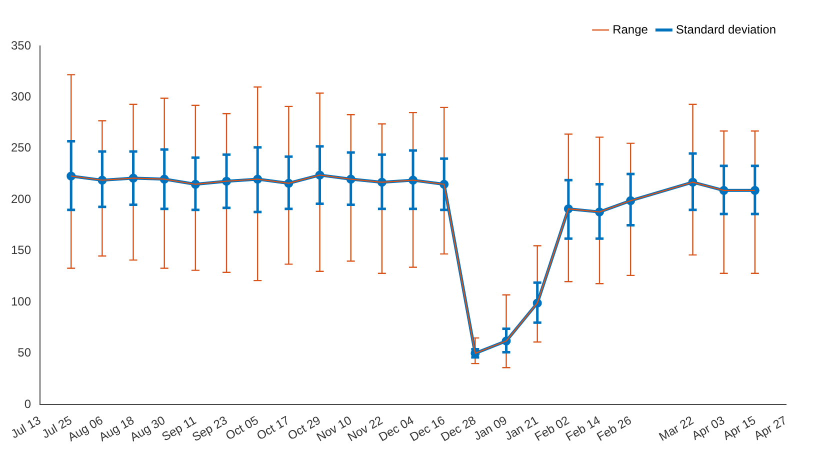  What do you see at coordinates (21, 97) in the screenshot?
I see `y-tick-label: 300` at bounding box center [21, 97].